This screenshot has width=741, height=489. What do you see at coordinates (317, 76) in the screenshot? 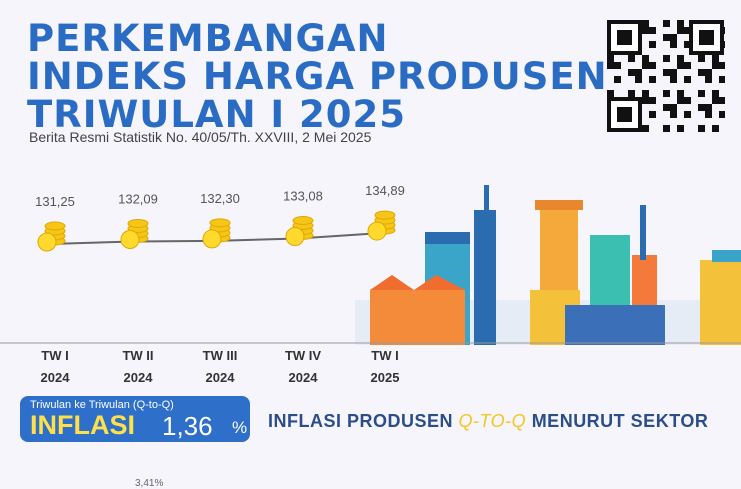
I see `title-line-2: INDEKS HARGA PRODUSEN` at bounding box center [317, 76].